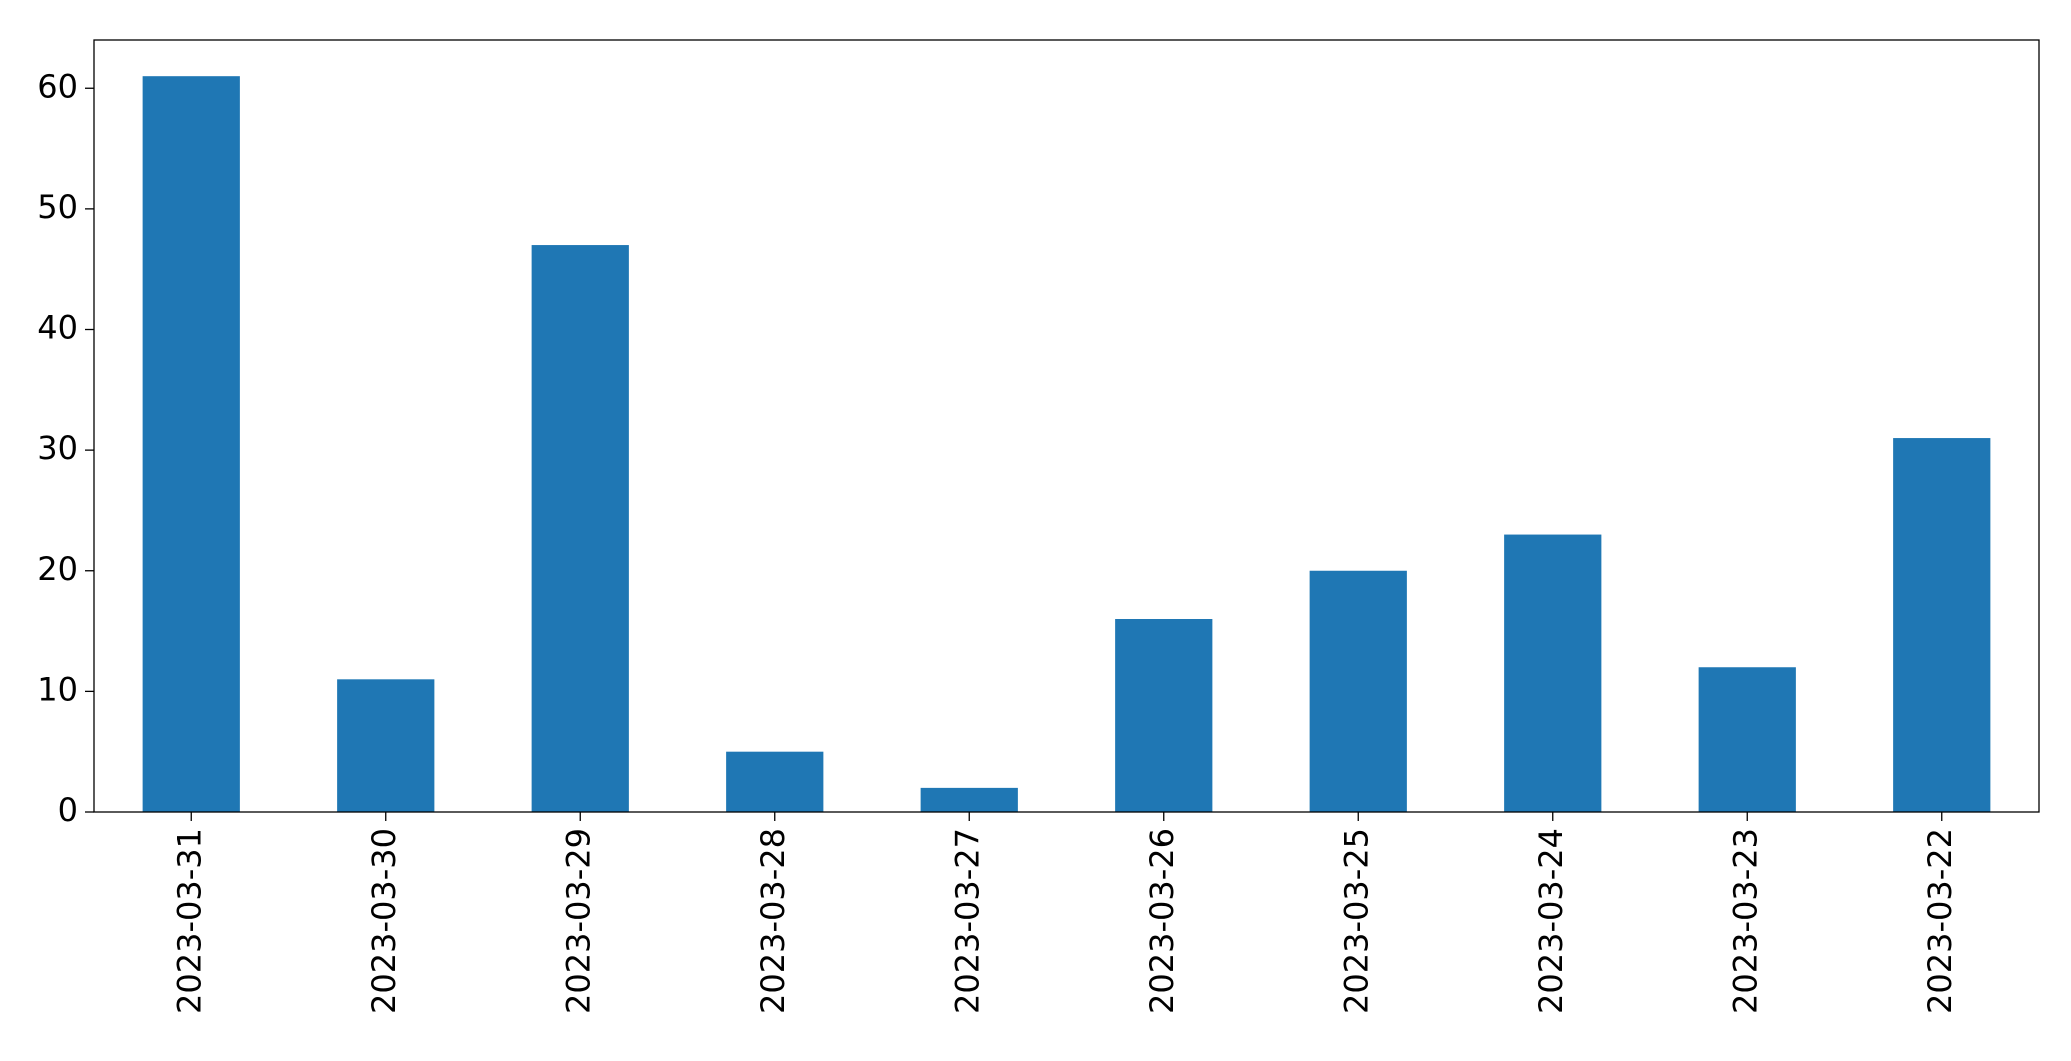  What do you see at coordinates (57, 328) in the screenshot?
I see `y-tick-label: 40` at bounding box center [57, 328].